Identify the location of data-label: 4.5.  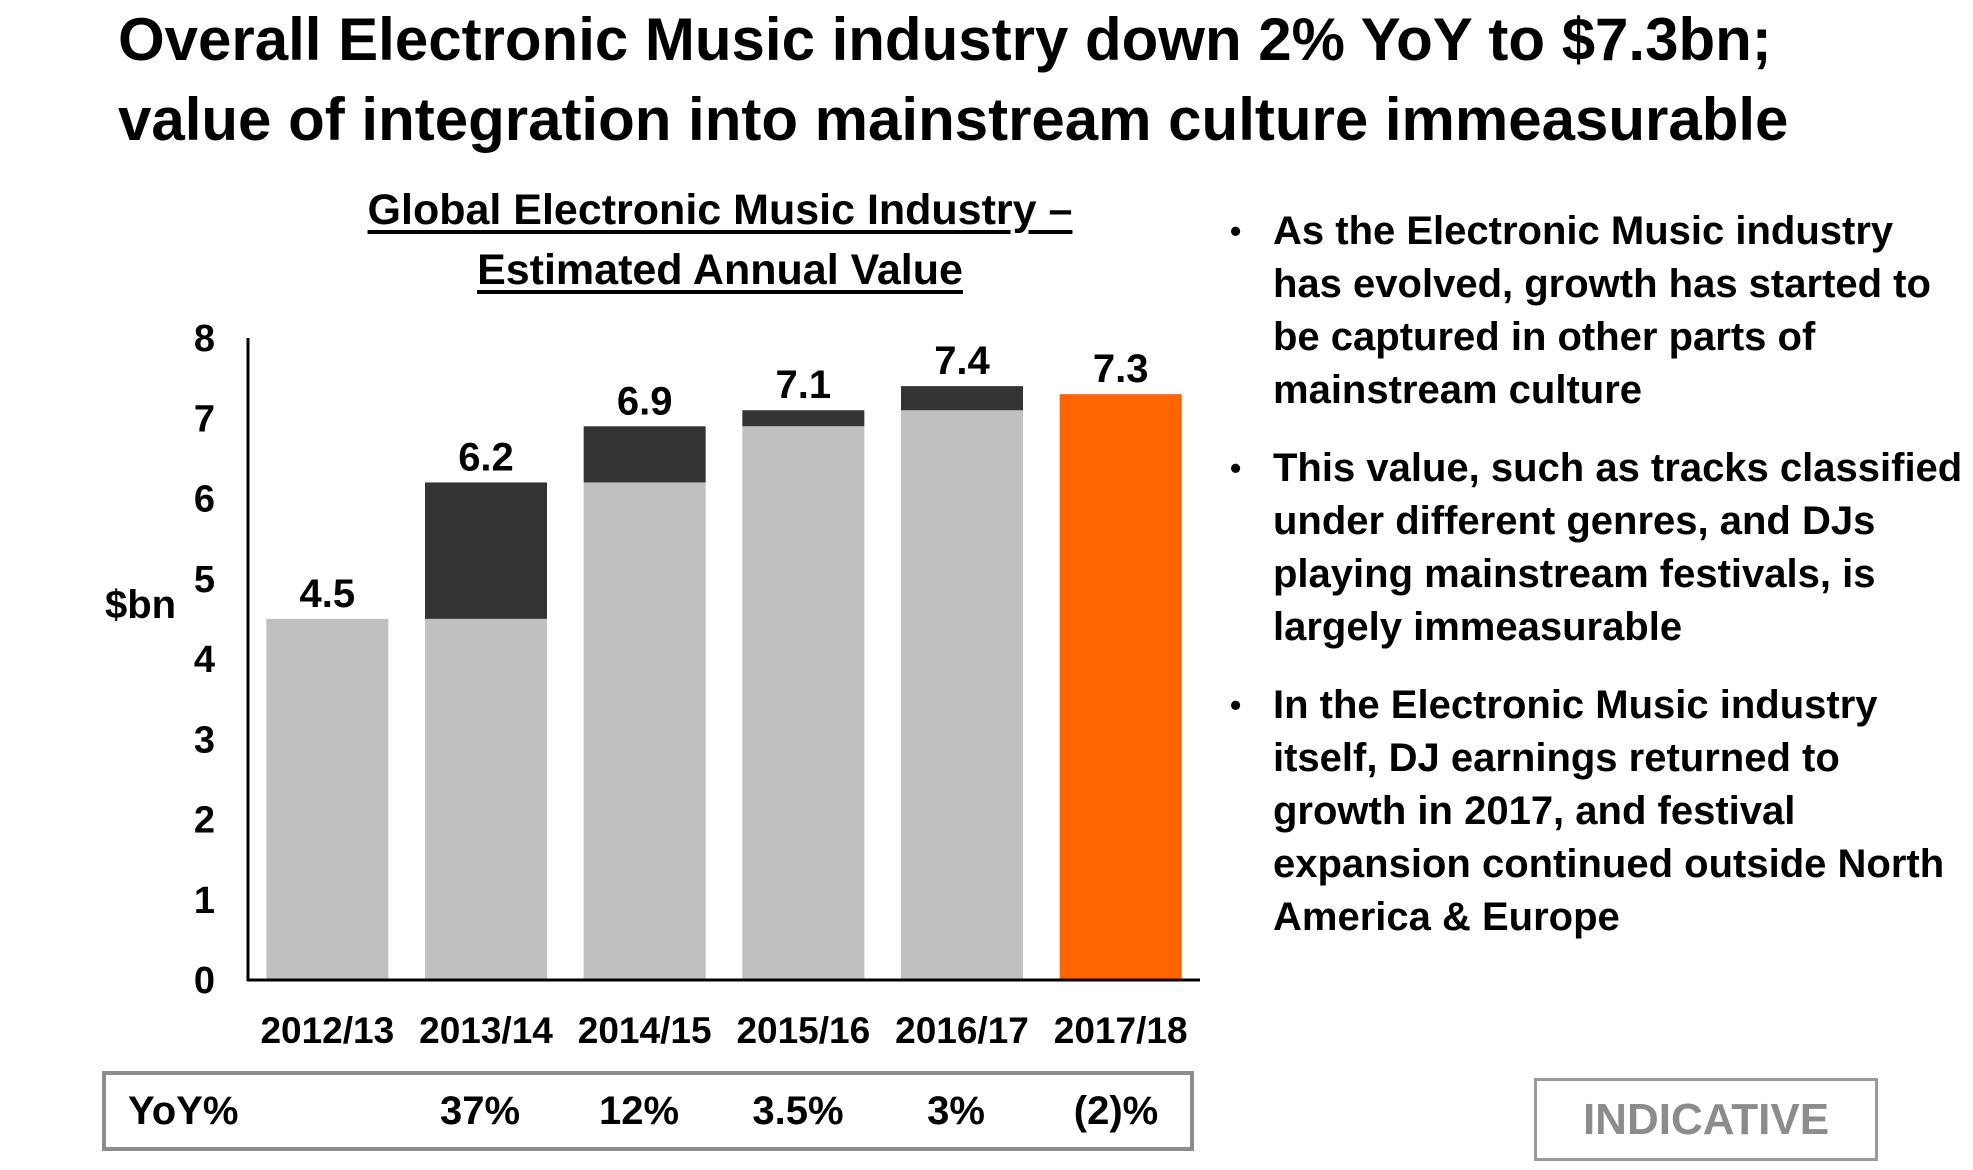
(328, 594).